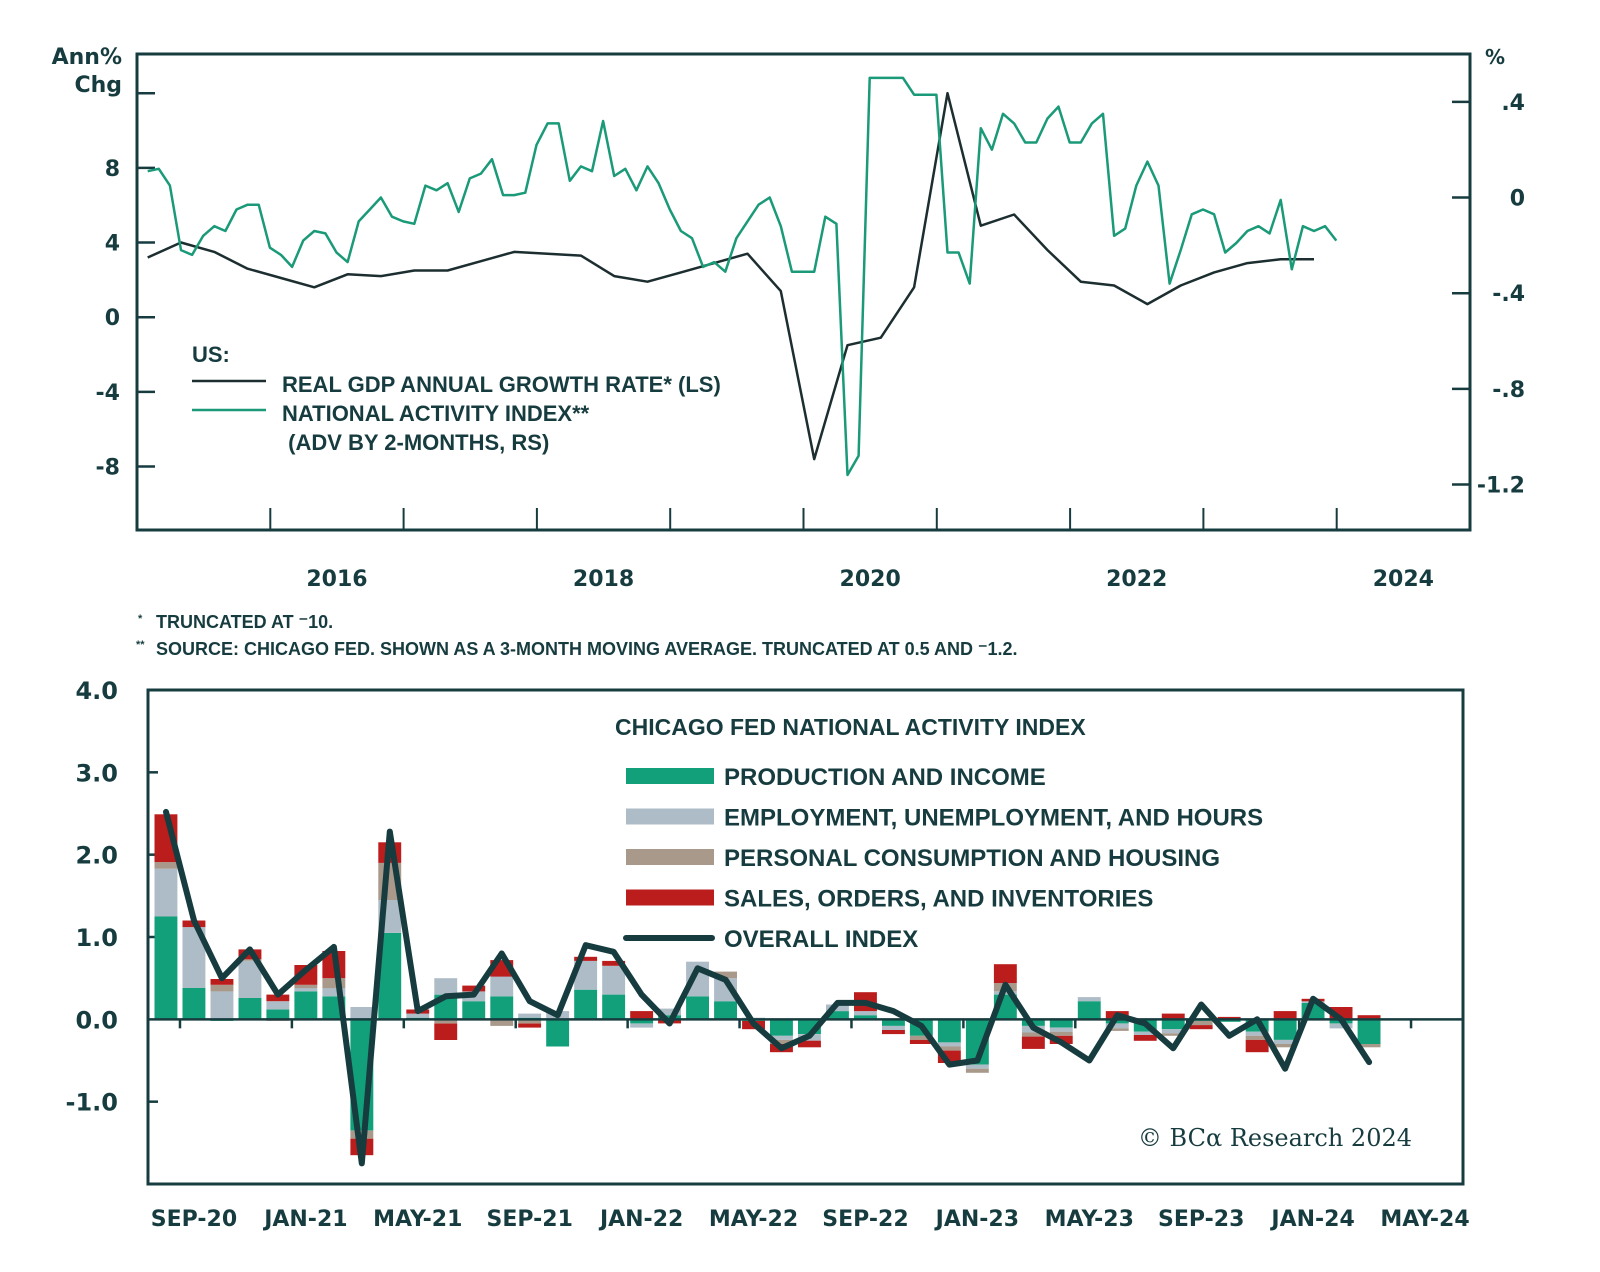 The width and height of the screenshot is (1600, 1272). What do you see at coordinates (976, 1219) in the screenshot?
I see `x-axis-tick-label: JAN-23` at bounding box center [976, 1219].